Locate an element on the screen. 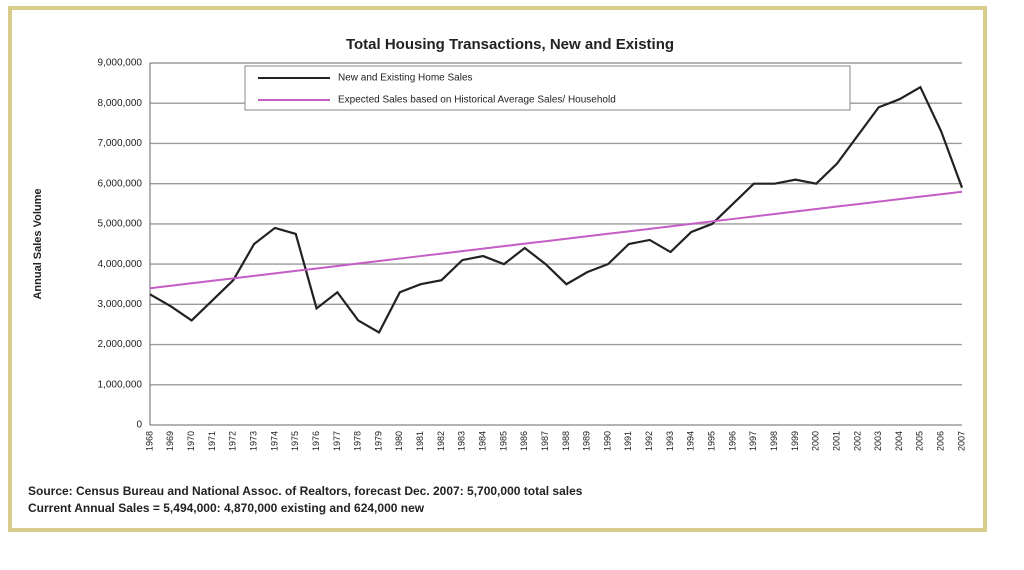 This screenshot has height=570, width=1024. x-tick-label: 1976 is located at coordinates (316, 441).